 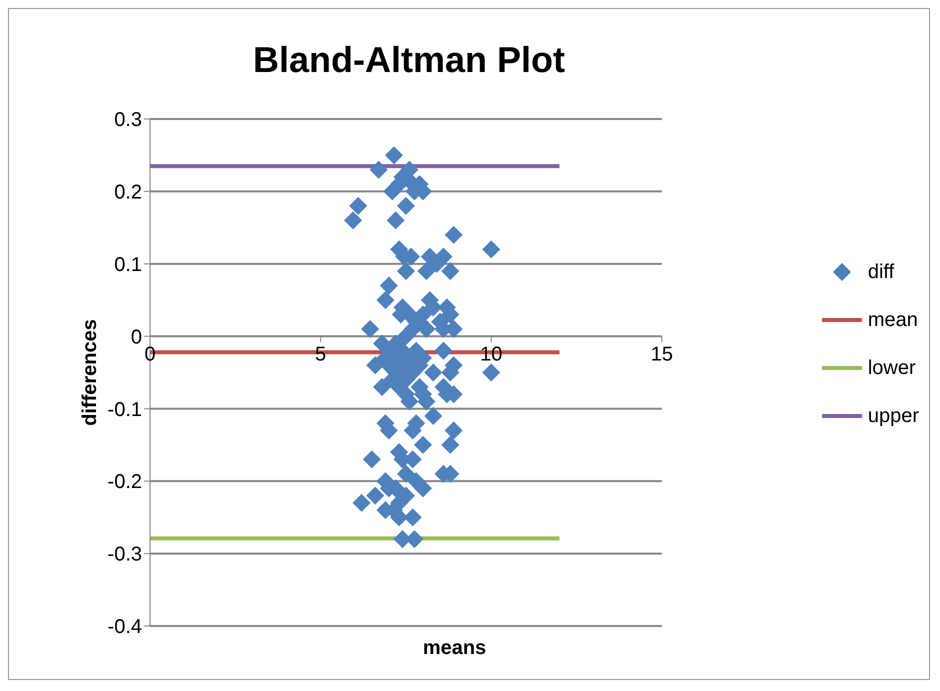 What do you see at coordinates (125, 627) in the screenshot?
I see `y-tick-label: -0.4` at bounding box center [125, 627].